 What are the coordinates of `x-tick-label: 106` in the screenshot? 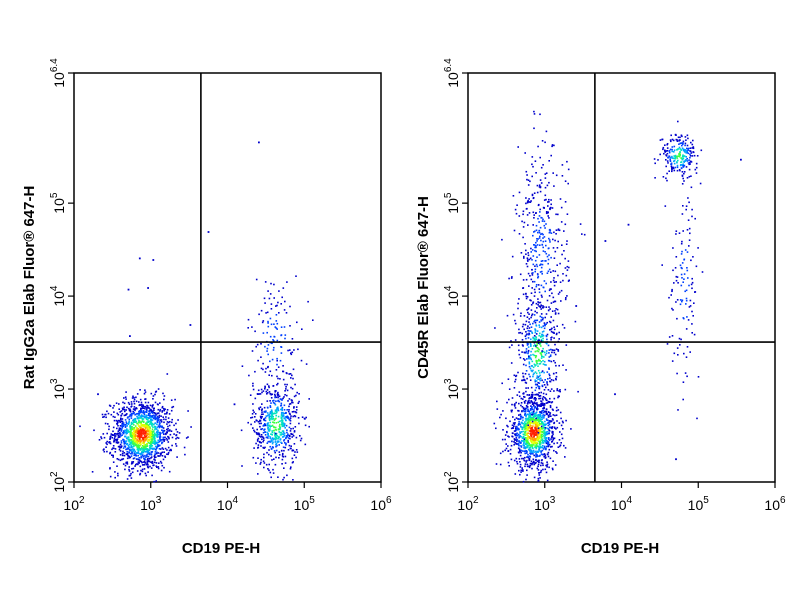 It's located at (775, 504).